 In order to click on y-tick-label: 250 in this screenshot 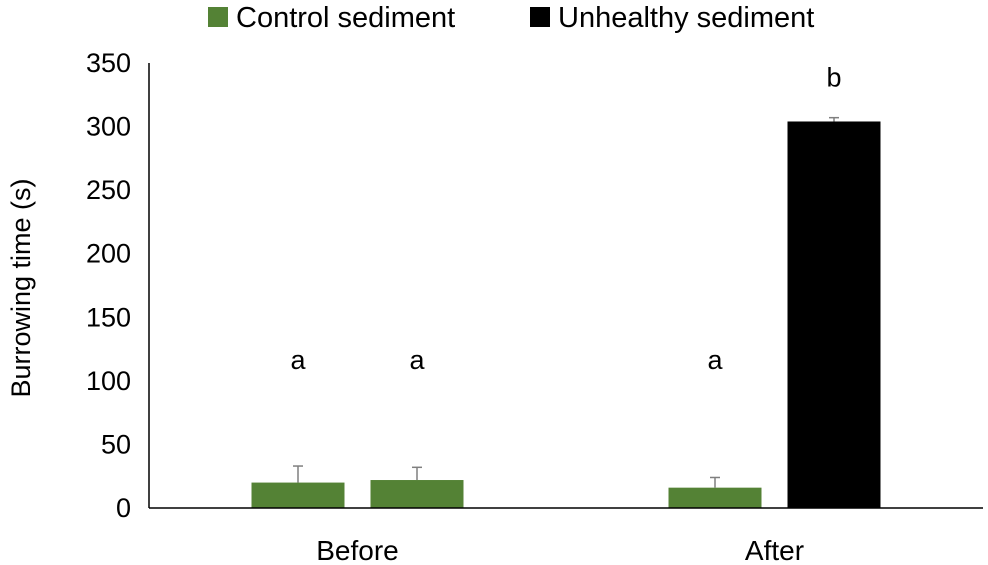, I will do `click(108, 190)`.